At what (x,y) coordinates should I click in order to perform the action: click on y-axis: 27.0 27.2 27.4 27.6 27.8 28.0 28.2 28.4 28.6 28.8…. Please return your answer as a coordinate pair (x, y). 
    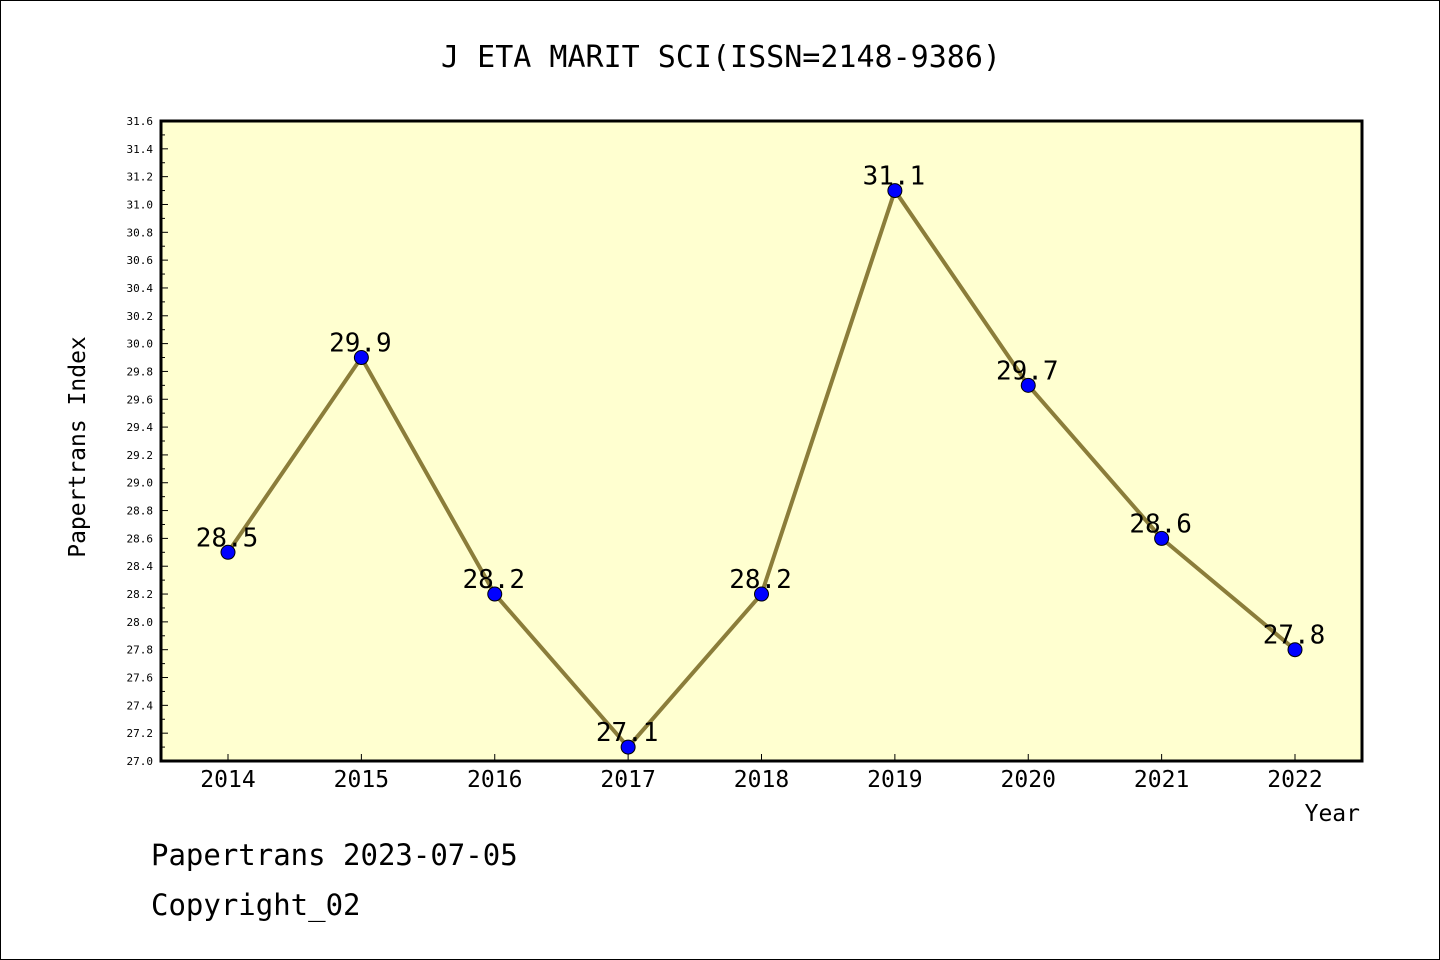
    Looking at the image, I should click on (147, 441).